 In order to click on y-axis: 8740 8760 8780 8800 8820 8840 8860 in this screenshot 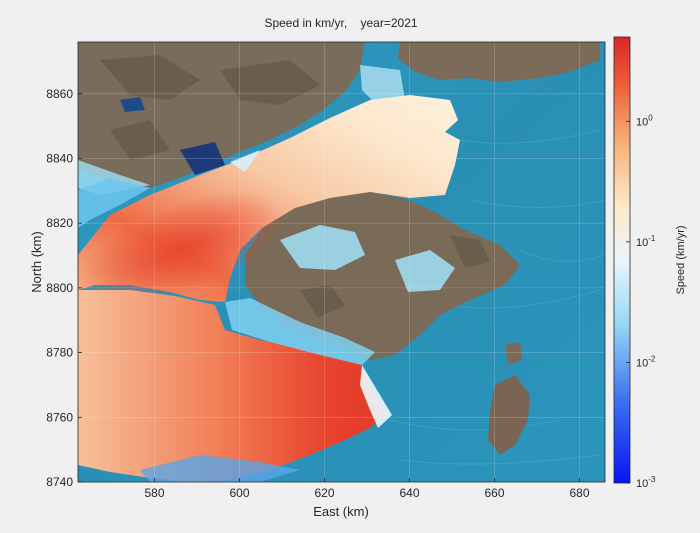, I will do `click(64, 288)`.